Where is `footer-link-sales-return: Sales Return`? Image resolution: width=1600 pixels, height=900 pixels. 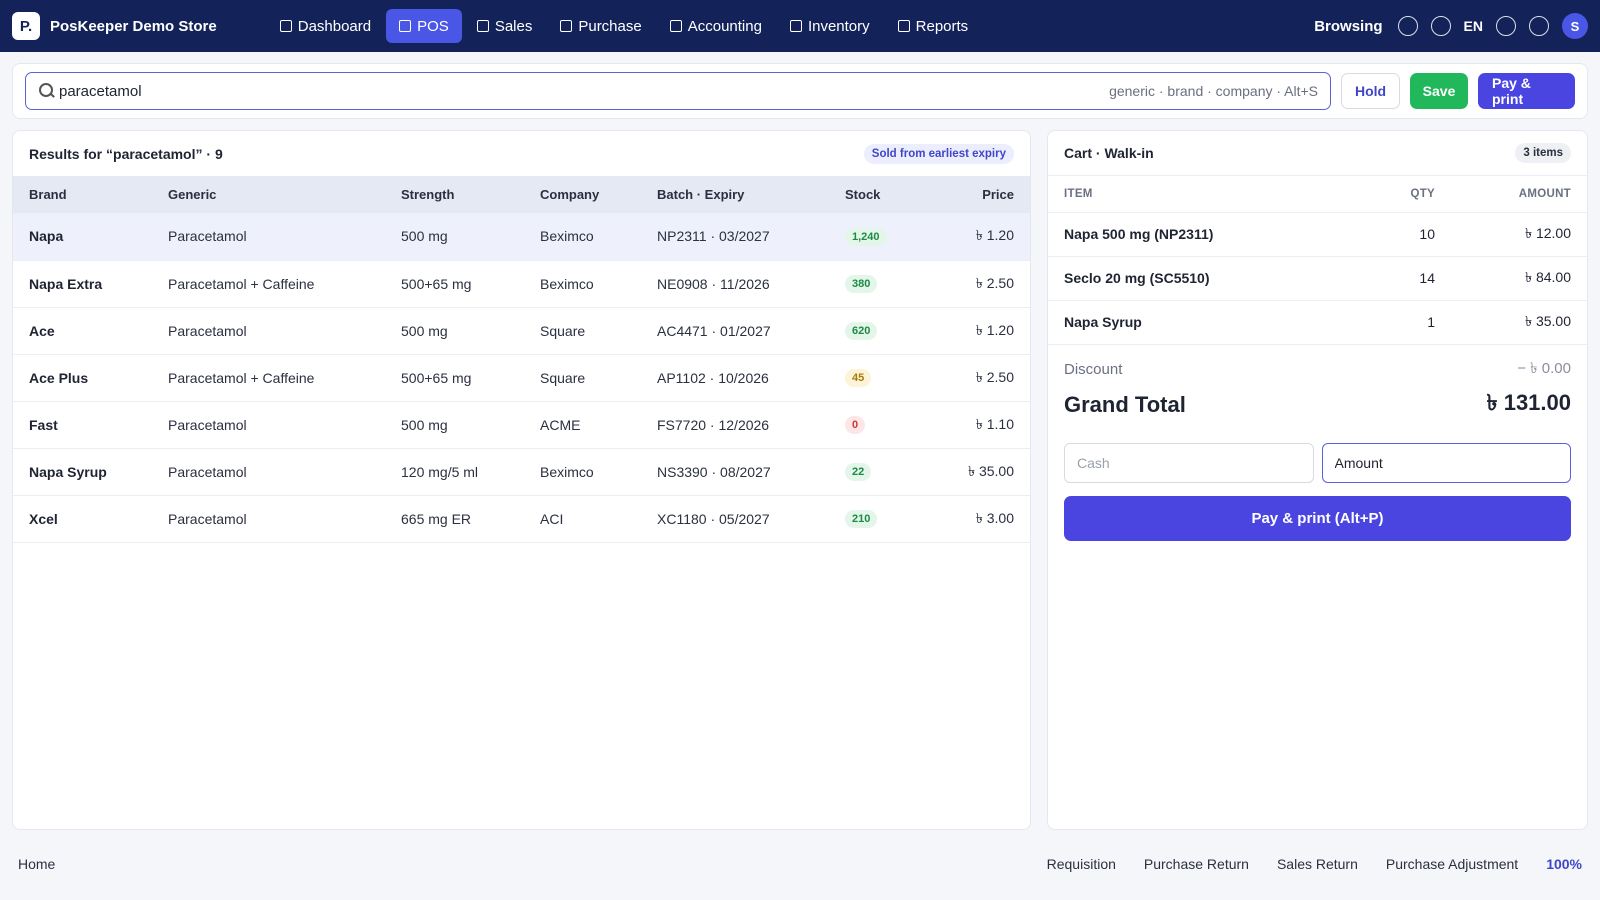 footer-link-sales-return: Sales Return is located at coordinates (1317, 864).